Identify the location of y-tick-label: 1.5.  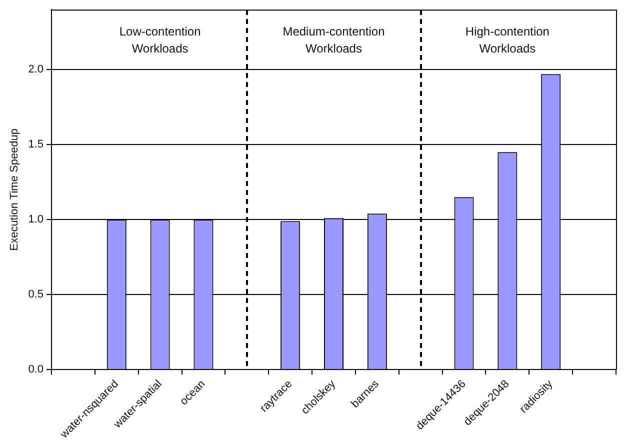
(36, 144).